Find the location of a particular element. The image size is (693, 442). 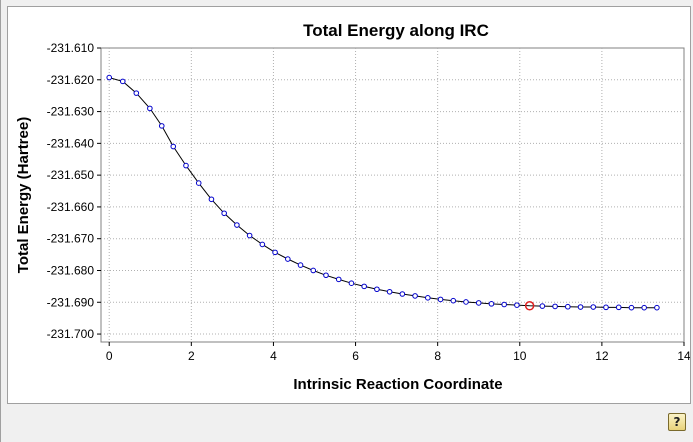

y-axis-label: Total Energy (Hartree) is located at coordinates (23, 195).